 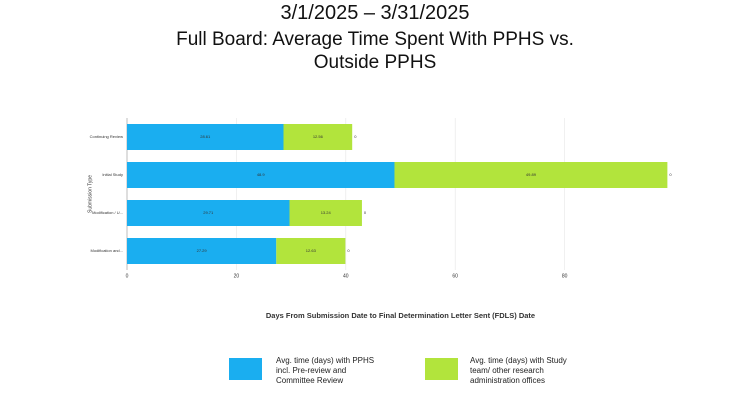 I want to click on bar-label: 48.9, so click(x=261, y=174).